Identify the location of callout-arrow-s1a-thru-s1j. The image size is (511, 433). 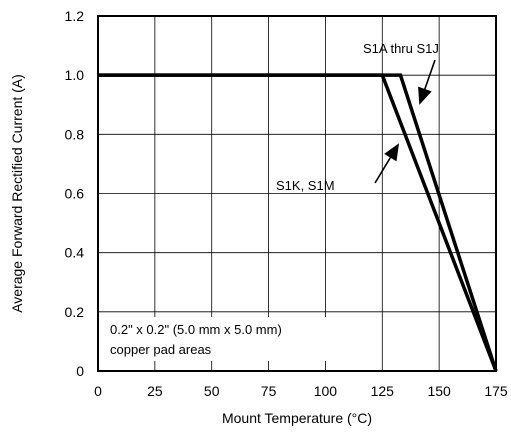
(427, 82).